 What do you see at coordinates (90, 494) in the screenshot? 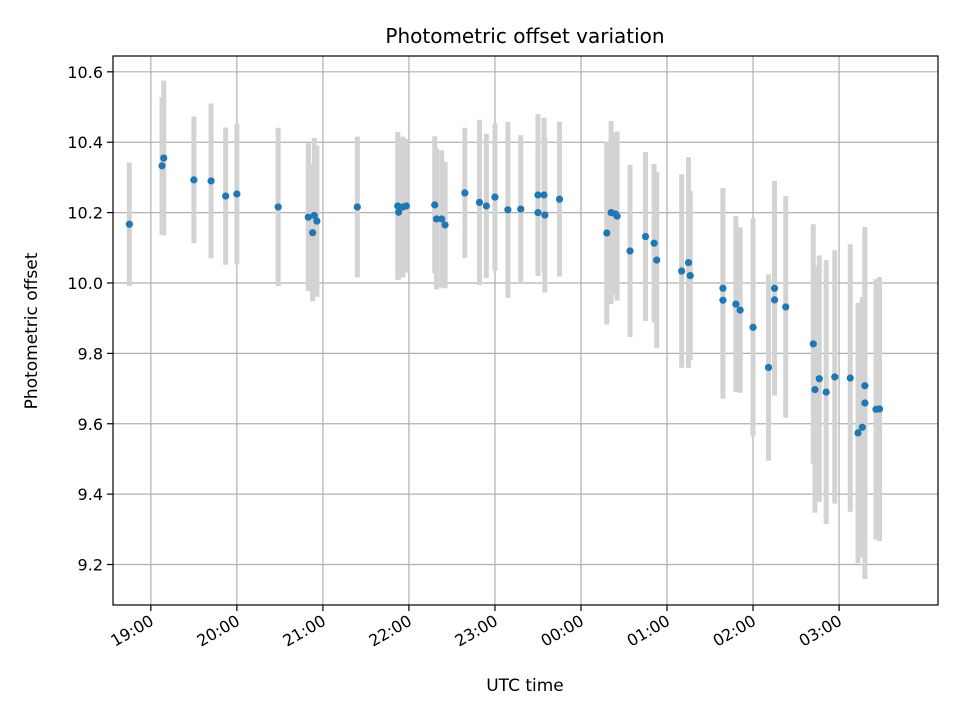
I see `y-tick-label: 9.4` at bounding box center [90, 494].